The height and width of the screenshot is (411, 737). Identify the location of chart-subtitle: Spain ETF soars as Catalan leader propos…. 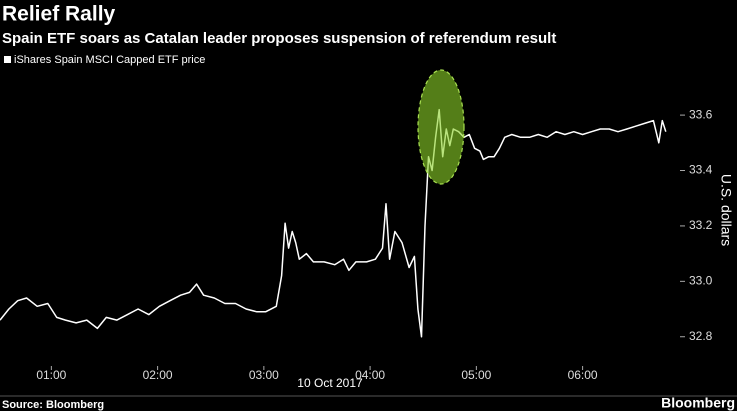
(279, 38).